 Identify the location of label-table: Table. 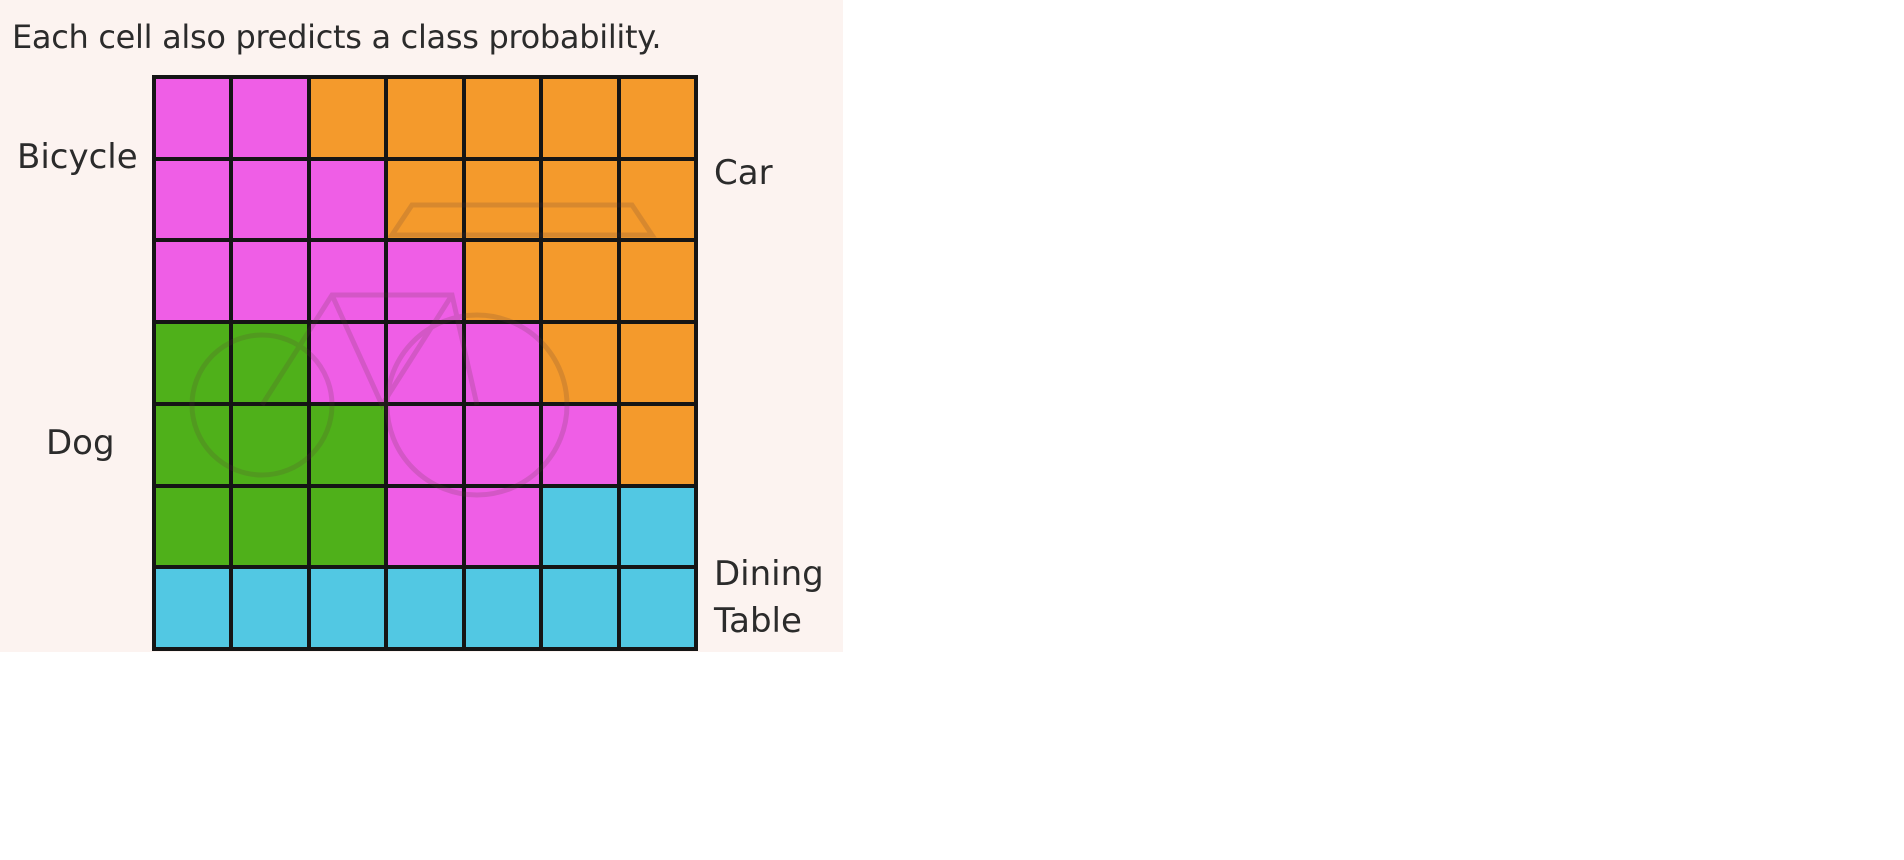
(758, 621).